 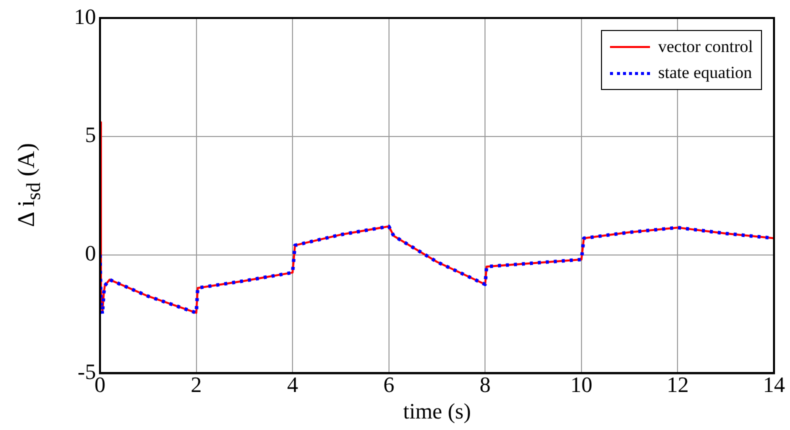 What do you see at coordinates (90, 135) in the screenshot?
I see `y-tick-label: 5` at bounding box center [90, 135].